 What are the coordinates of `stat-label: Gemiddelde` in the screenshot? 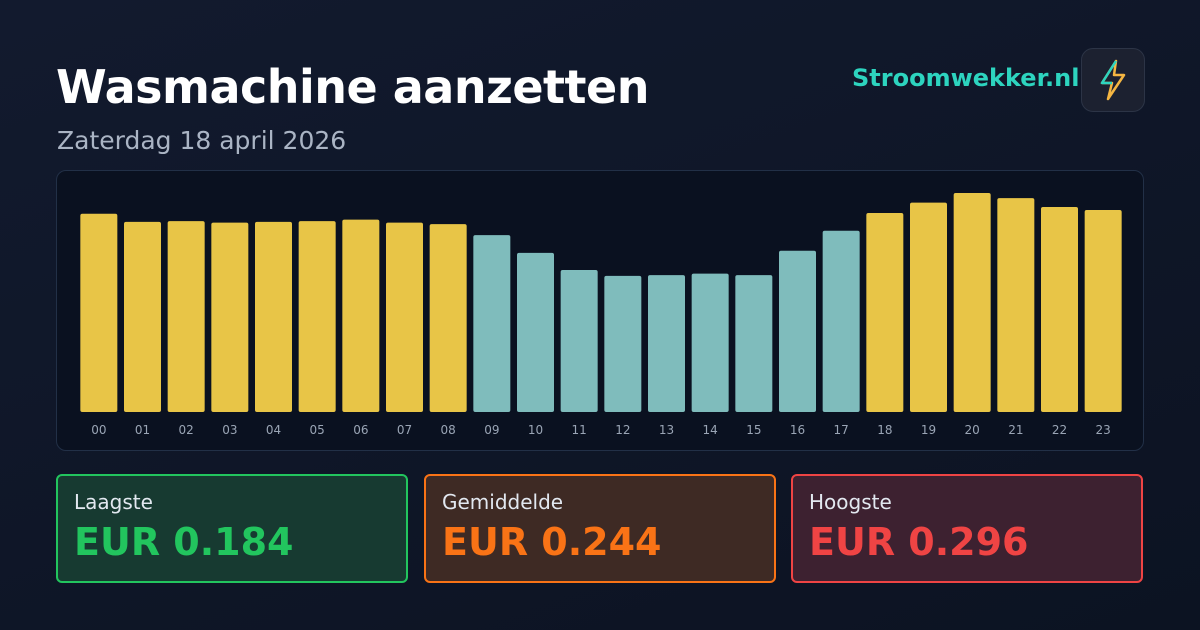 It's located at (503, 502).